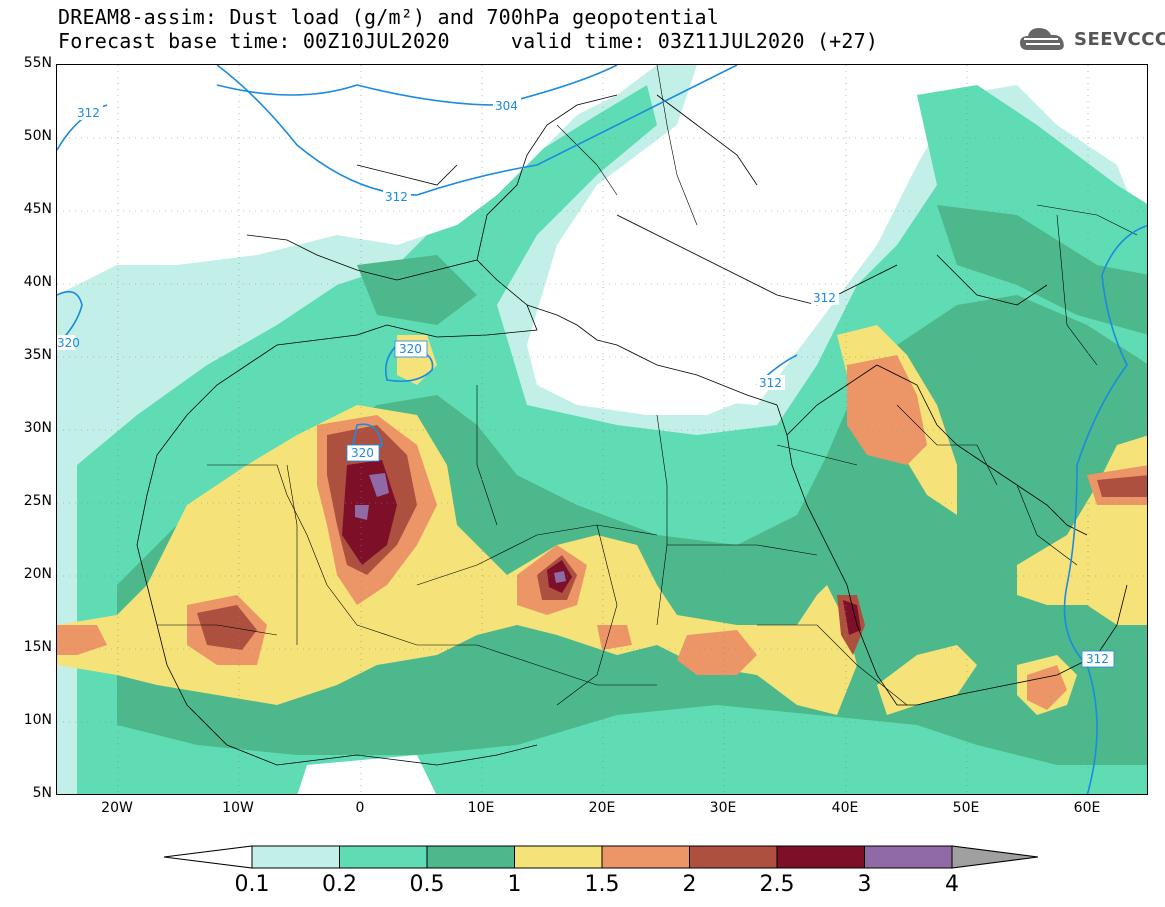 This screenshot has width=1165, height=907. Describe the element at coordinates (117, 808) in the screenshot. I see `lon-label-20w: 20W` at that location.